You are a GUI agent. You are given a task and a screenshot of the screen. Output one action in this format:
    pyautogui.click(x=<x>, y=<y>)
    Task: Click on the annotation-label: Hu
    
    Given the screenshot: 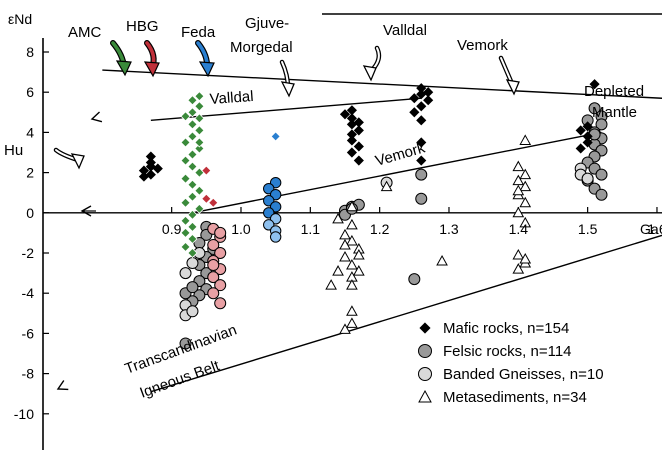 What is the action you would take?
    pyautogui.click(x=13, y=150)
    